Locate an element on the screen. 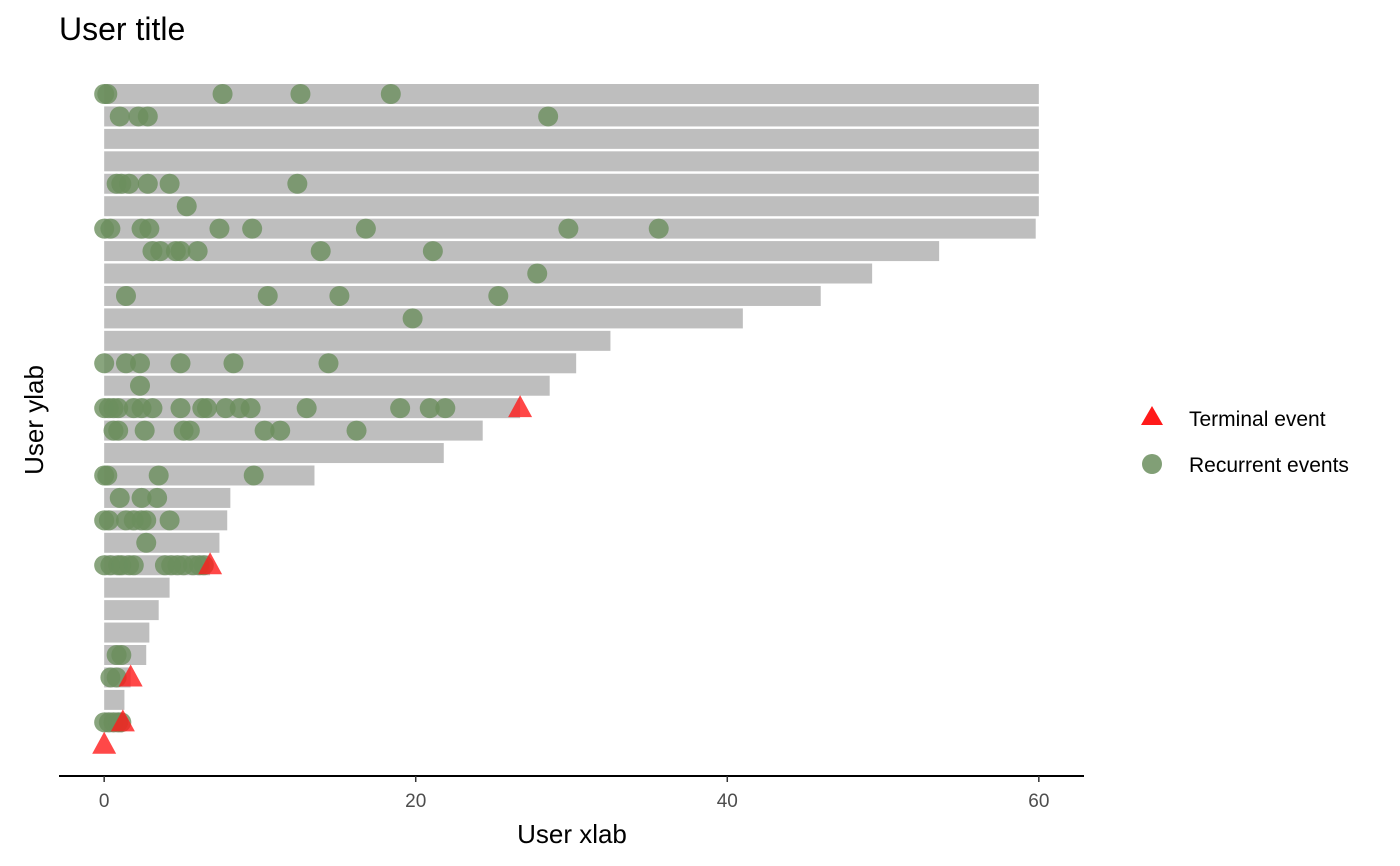 The height and width of the screenshot is (866, 1400). legend-terminal-triangle-icon is located at coordinates (1152, 415).